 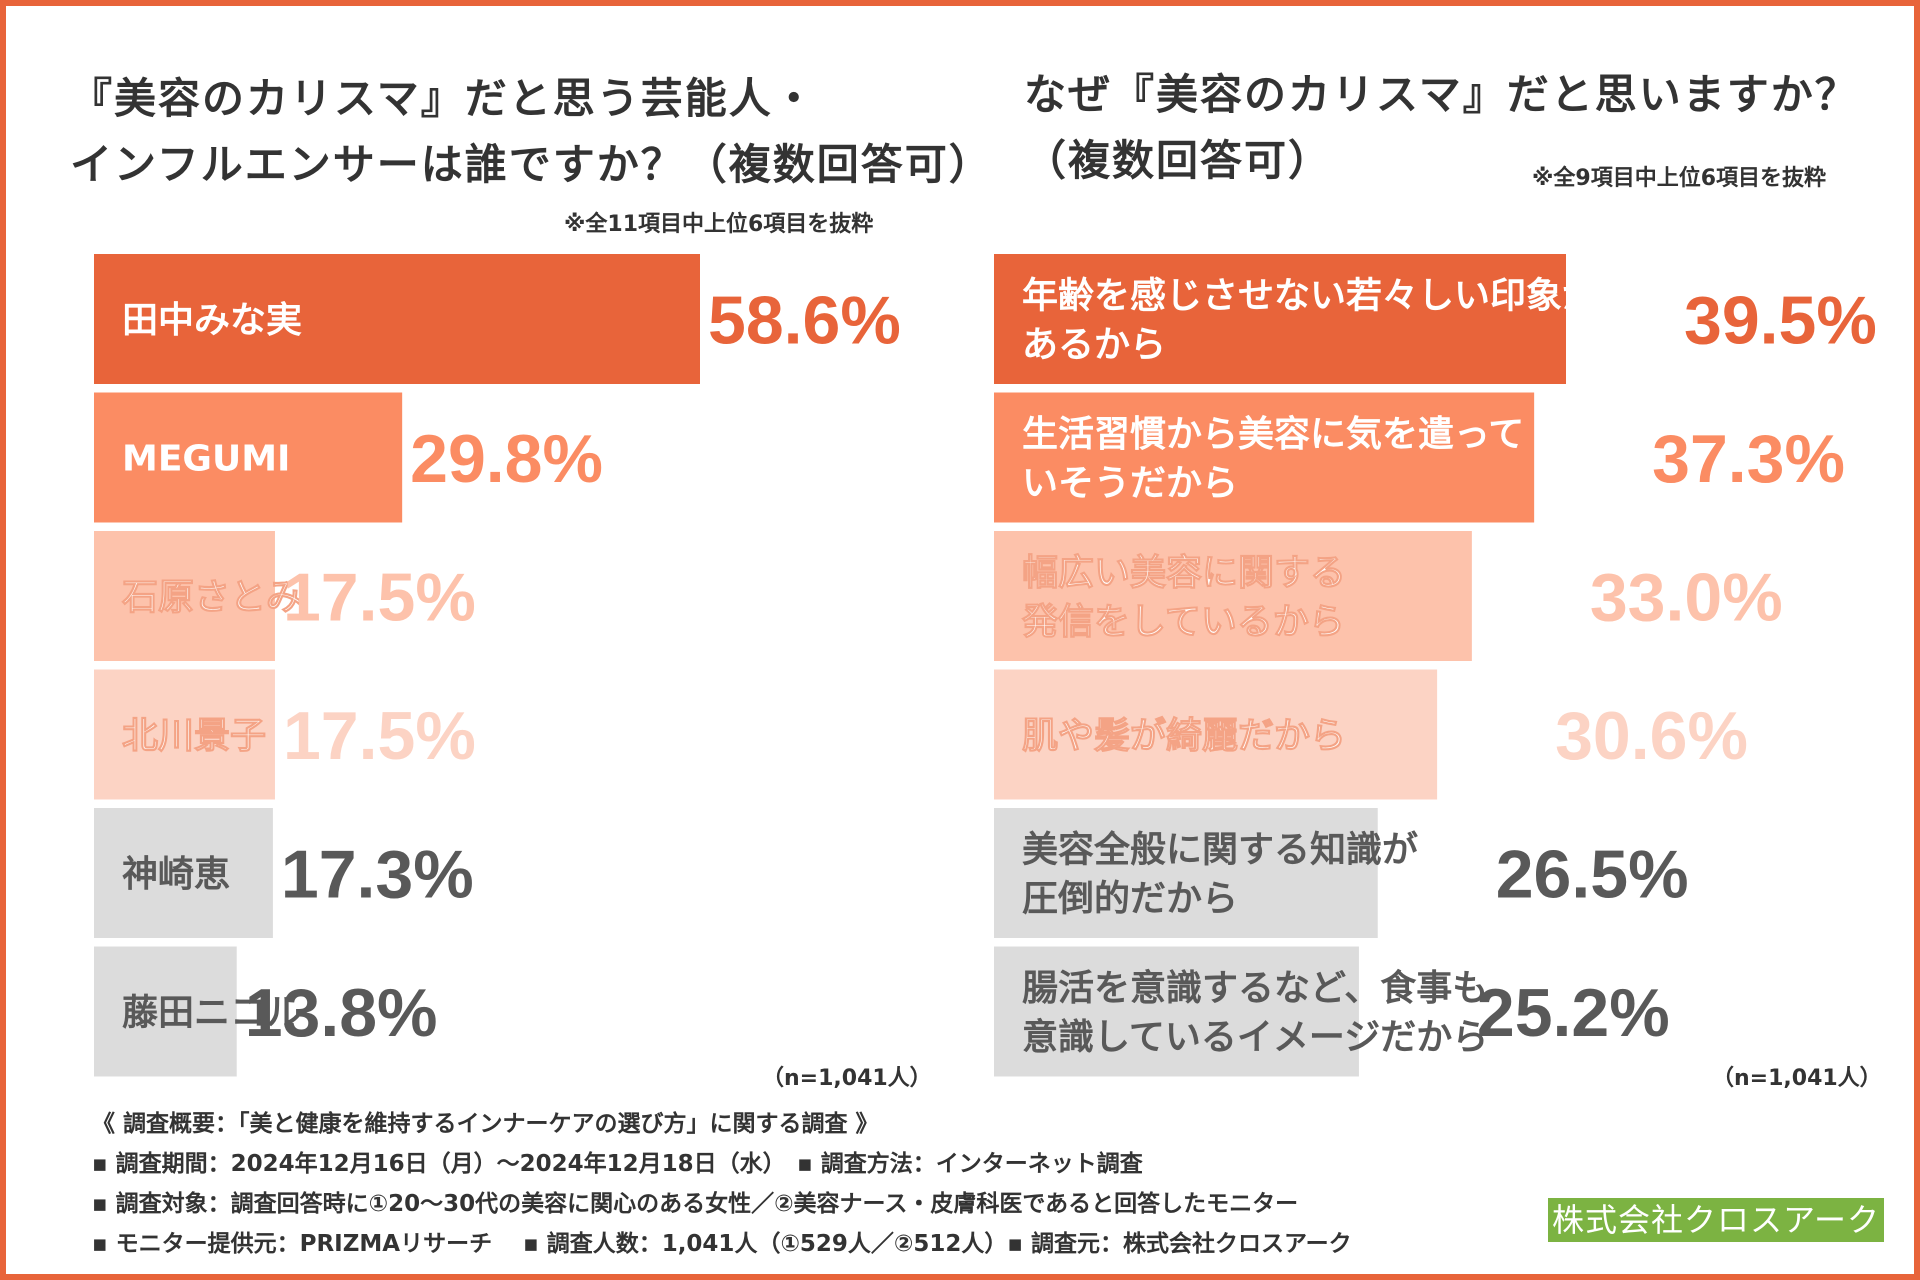 What do you see at coordinates (212, 320) in the screenshot?
I see `left-category-label: 田中みな実` at bounding box center [212, 320].